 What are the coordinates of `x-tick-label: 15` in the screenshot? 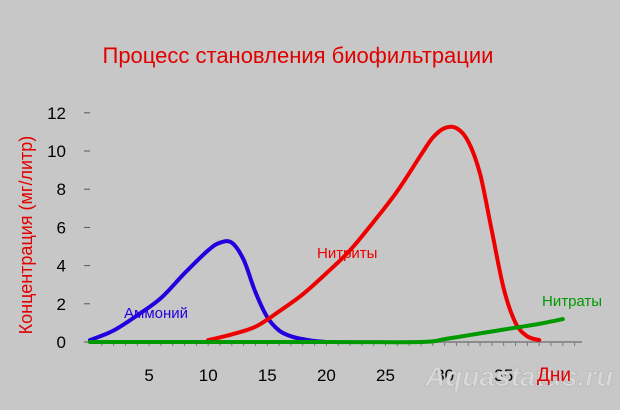 It's located at (267, 375).